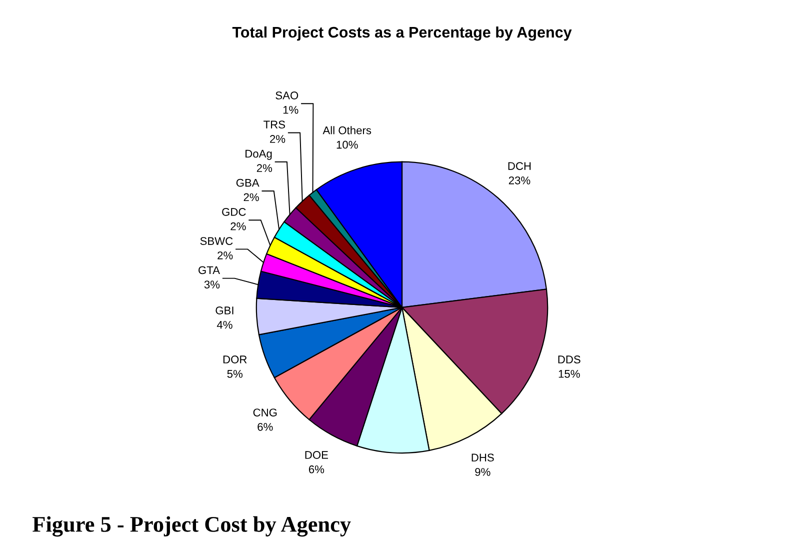  Describe the element at coordinates (275, 124) in the screenshot. I see `slice-label: TRS` at that location.